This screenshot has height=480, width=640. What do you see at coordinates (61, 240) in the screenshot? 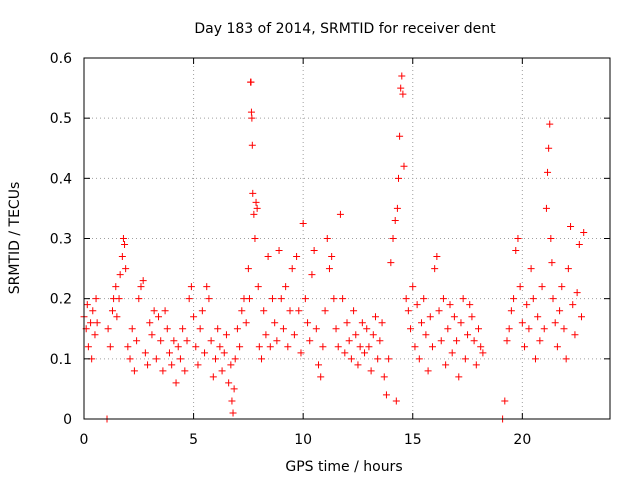
I see `y-tick-label: 0.3` at bounding box center [61, 240].